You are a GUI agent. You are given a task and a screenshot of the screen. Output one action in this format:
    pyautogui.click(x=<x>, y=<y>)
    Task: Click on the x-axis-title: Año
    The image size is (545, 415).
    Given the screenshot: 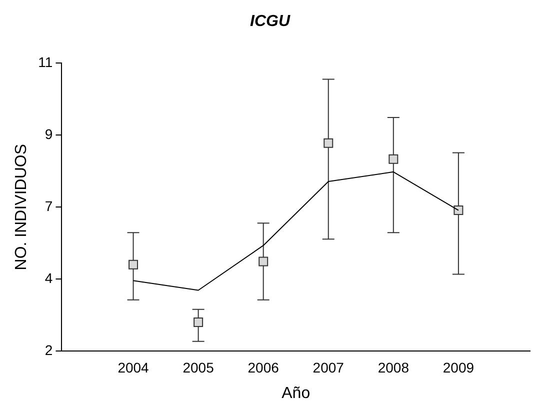 What is the action you would take?
    pyautogui.click(x=296, y=393)
    